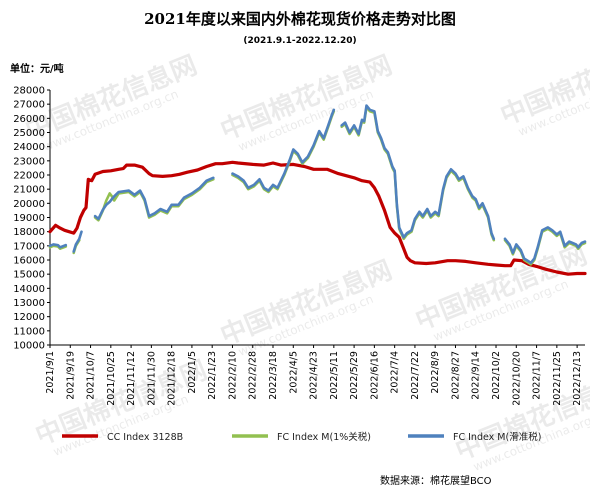 Image resolution: width=590 pixels, height=499 pixels. I want to click on x-tick-label: 2022/5/11, so click(334, 375).